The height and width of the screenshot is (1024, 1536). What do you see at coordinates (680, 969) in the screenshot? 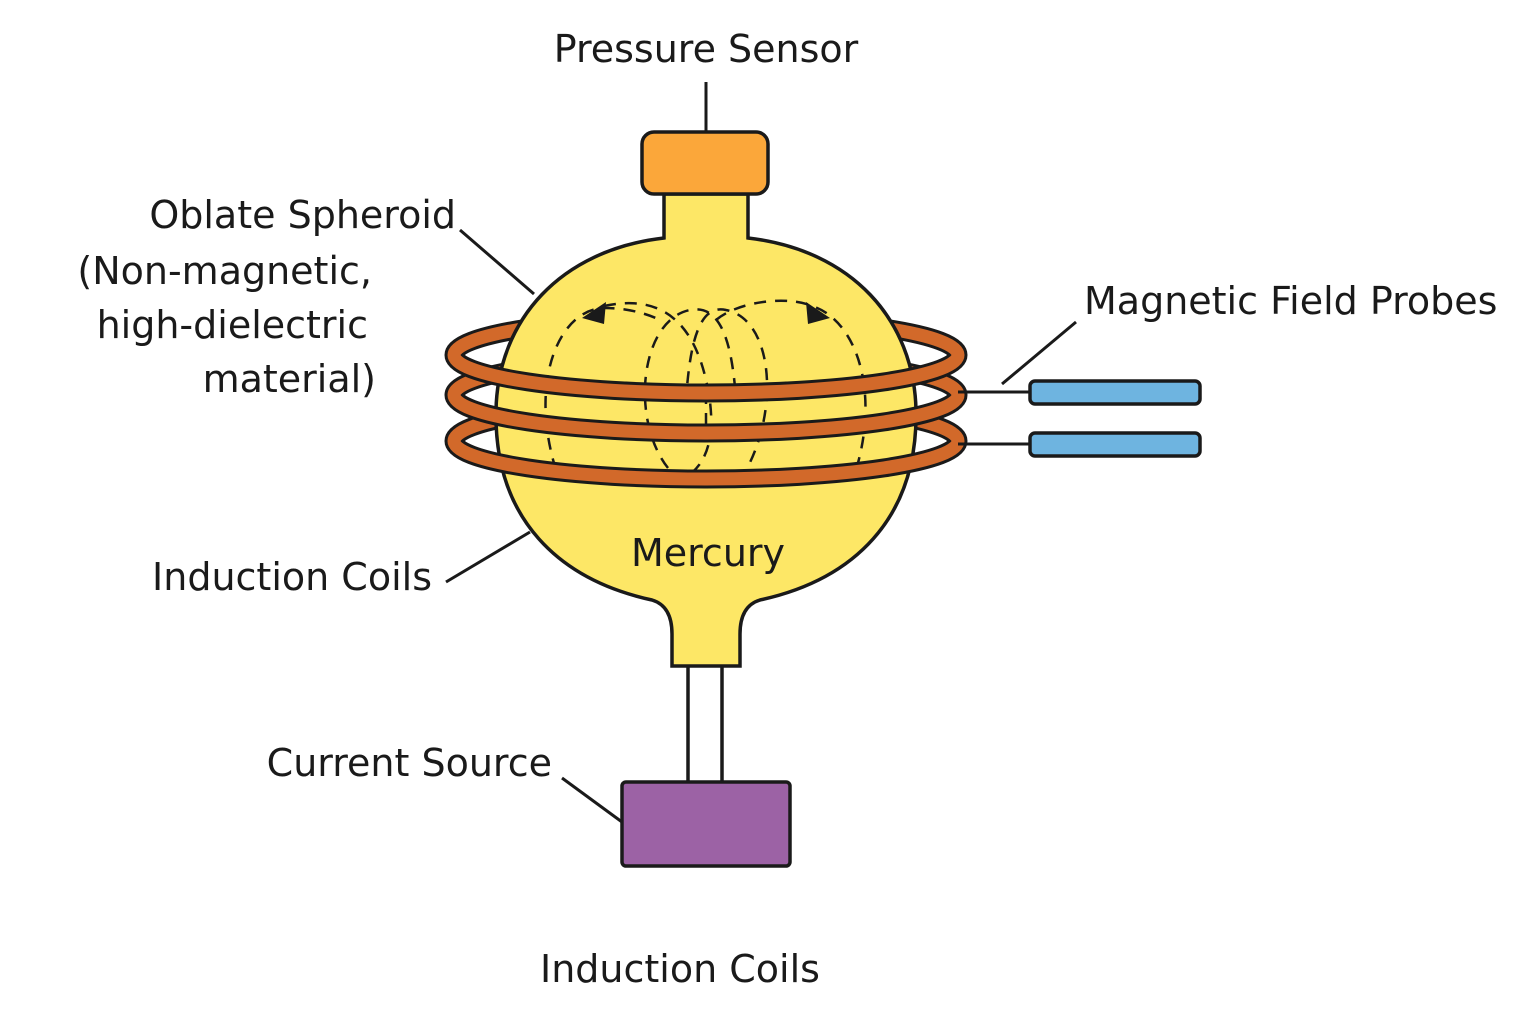
I see `label-induction-coils-bottom: Induction Coils` at bounding box center [680, 969].